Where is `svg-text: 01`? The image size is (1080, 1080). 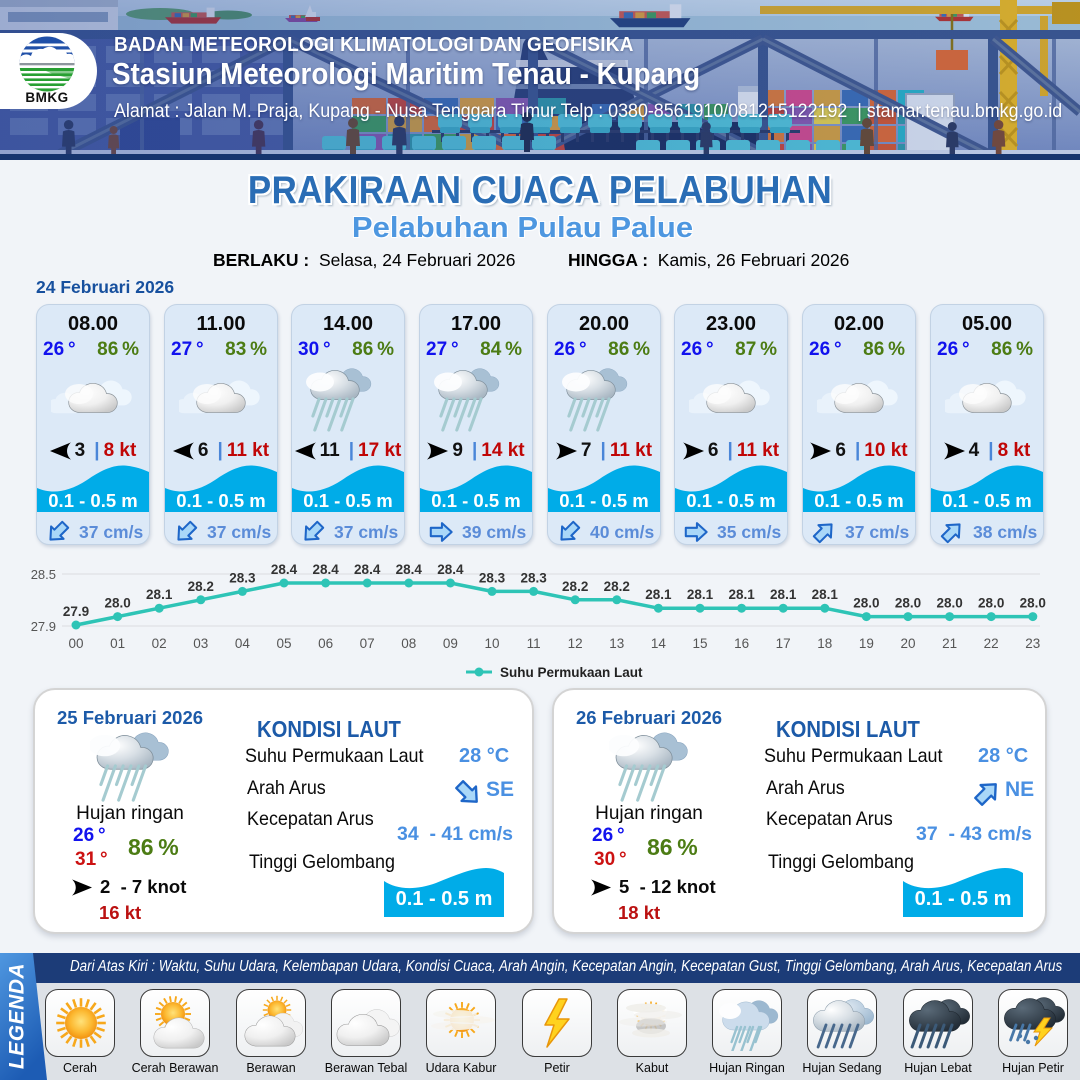
svg-text: 01 is located at coordinates (117, 643).